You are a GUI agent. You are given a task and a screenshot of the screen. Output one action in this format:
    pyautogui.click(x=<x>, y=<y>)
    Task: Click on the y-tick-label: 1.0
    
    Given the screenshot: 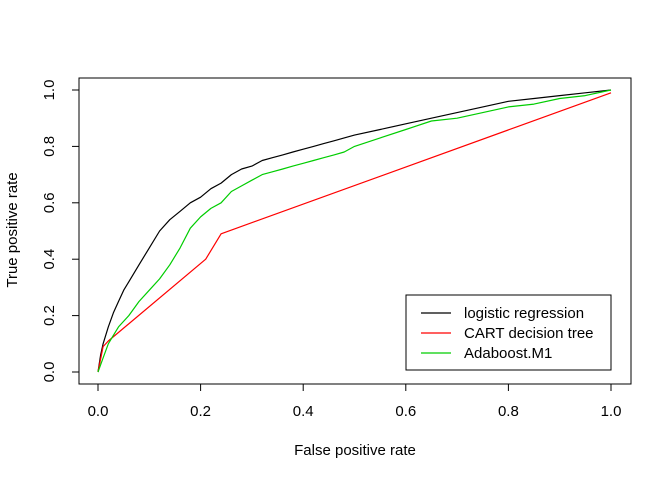 What is the action you would take?
    pyautogui.click(x=49, y=90)
    